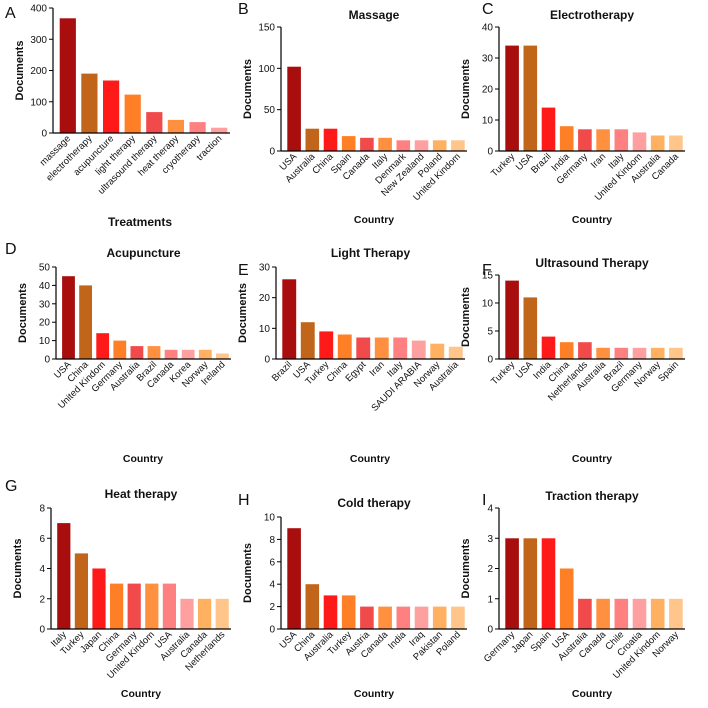  I want to click on chart-title: Massage, so click(374, 15).